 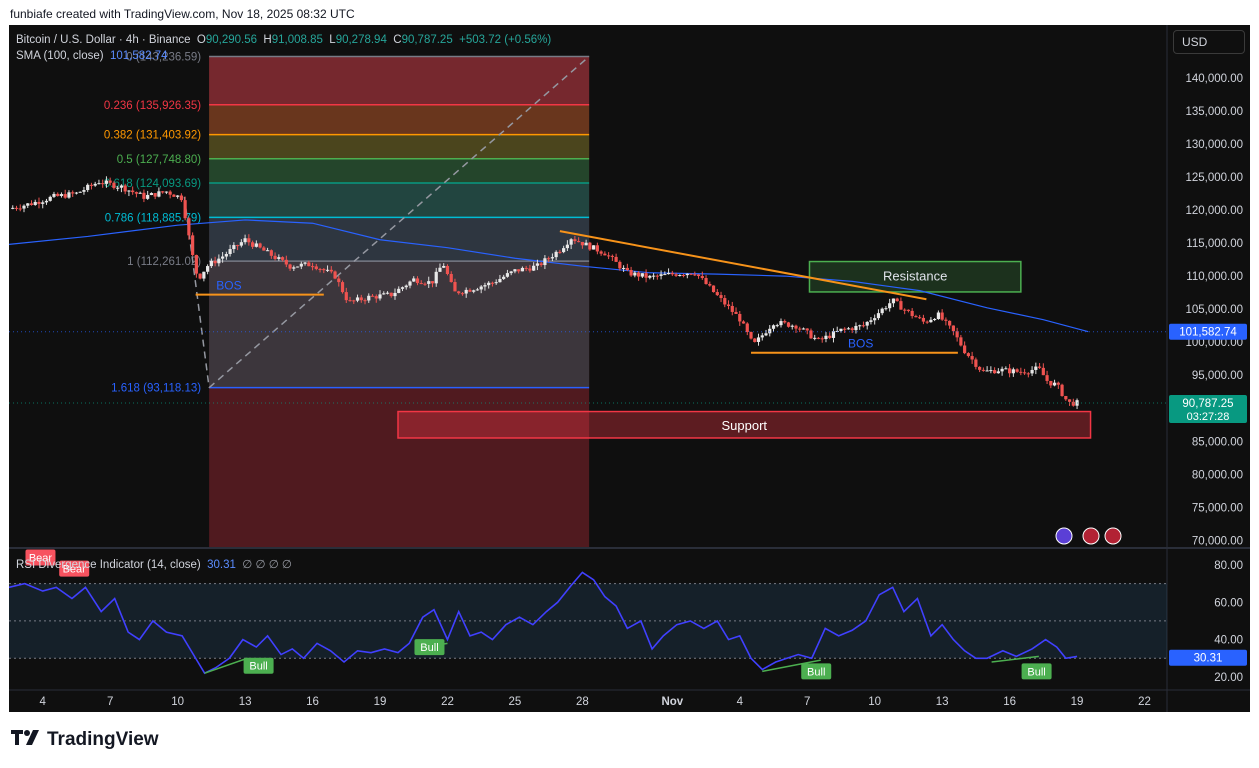 I want to click on rsi-dots: ∅ ∅ ∅ ∅, so click(x=267, y=565).